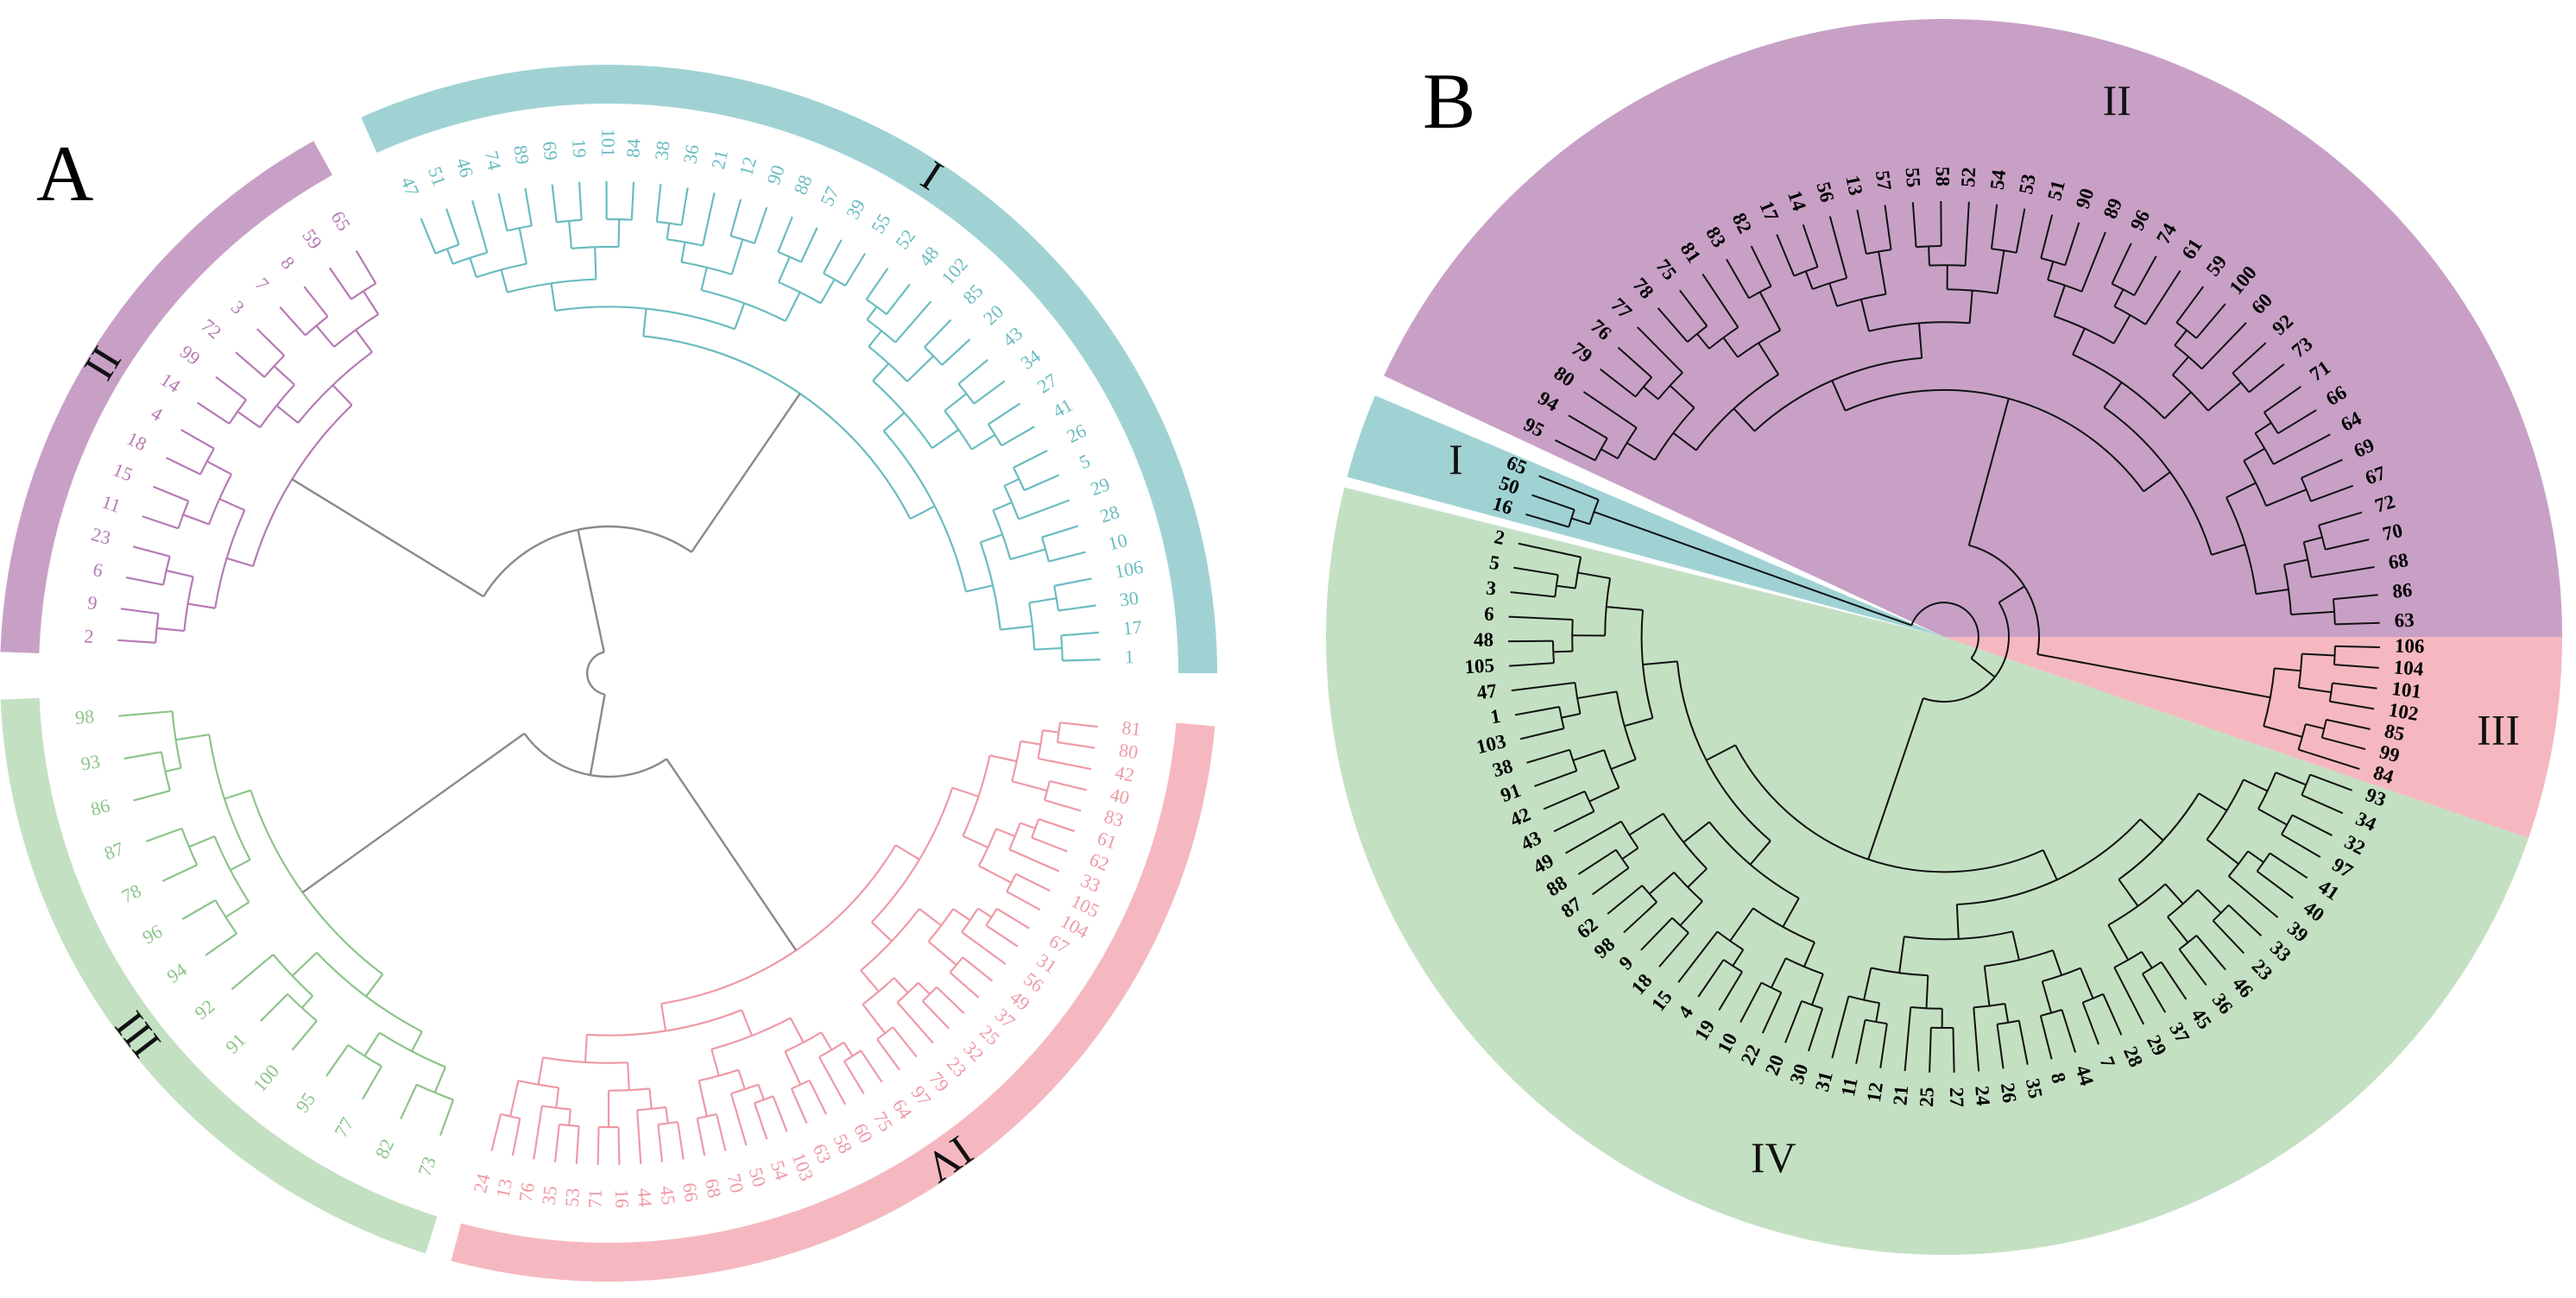 The height and width of the screenshot is (1298, 2576). I want to click on leaf-label: 88, so click(802, 185).